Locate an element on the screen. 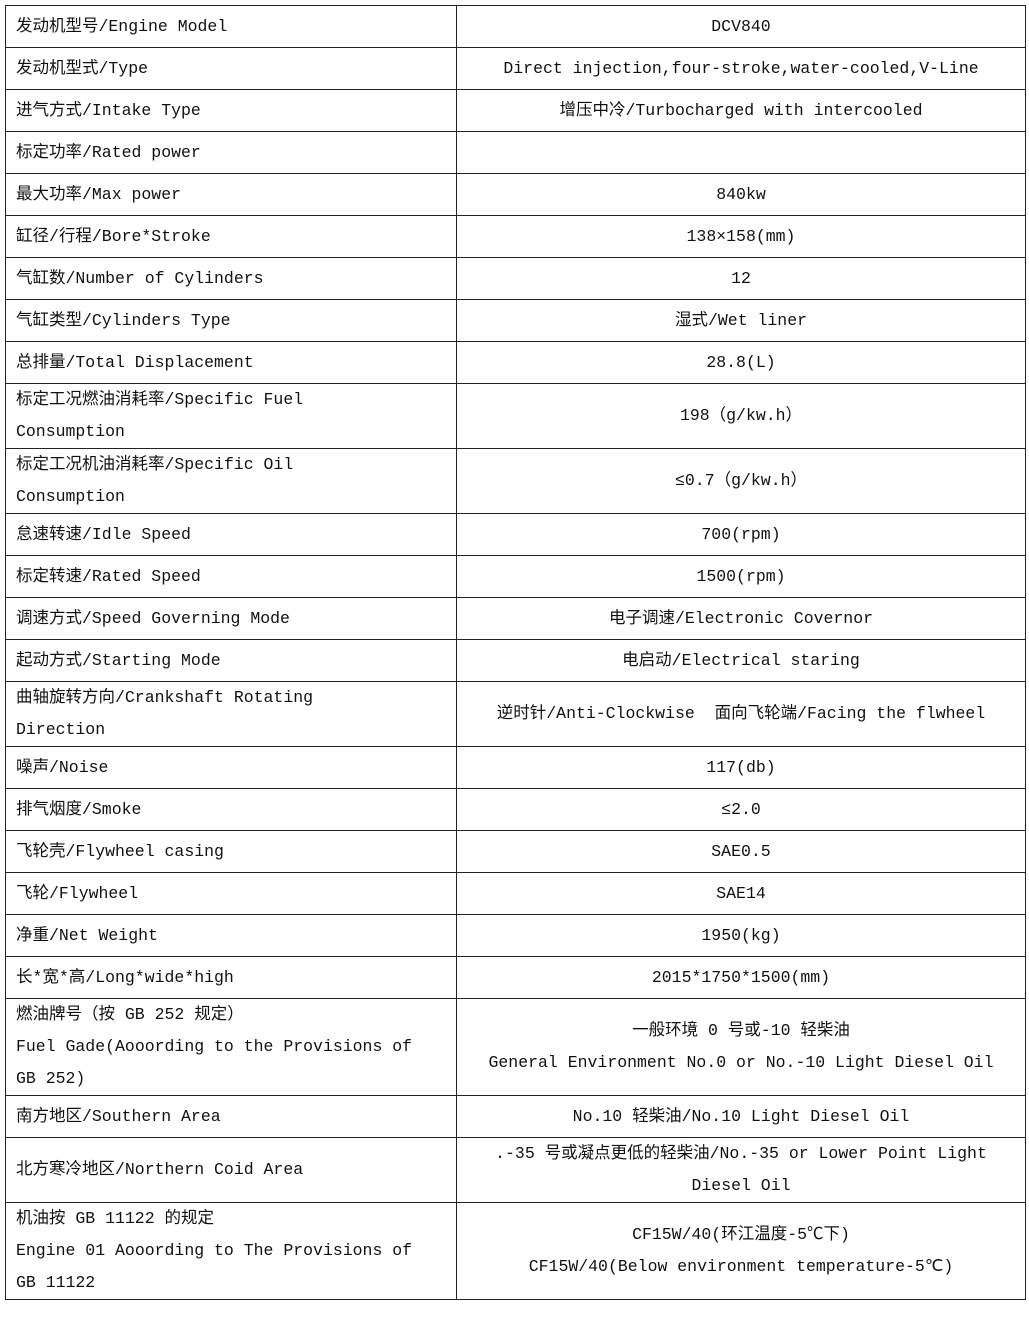 The height and width of the screenshot is (1334, 1029). spec-label-cell: 飞轮/Flywheel is located at coordinates (231, 893).